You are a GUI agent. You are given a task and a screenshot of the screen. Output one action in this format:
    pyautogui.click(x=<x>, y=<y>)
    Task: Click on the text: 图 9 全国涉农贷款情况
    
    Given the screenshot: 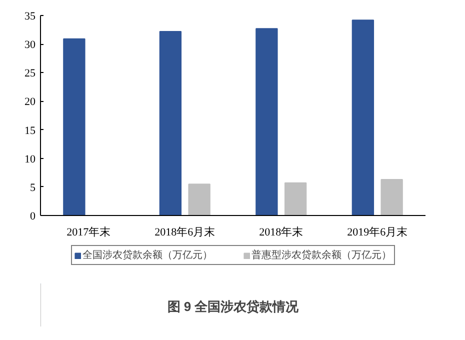 What is the action you would take?
    pyautogui.click(x=233, y=306)
    